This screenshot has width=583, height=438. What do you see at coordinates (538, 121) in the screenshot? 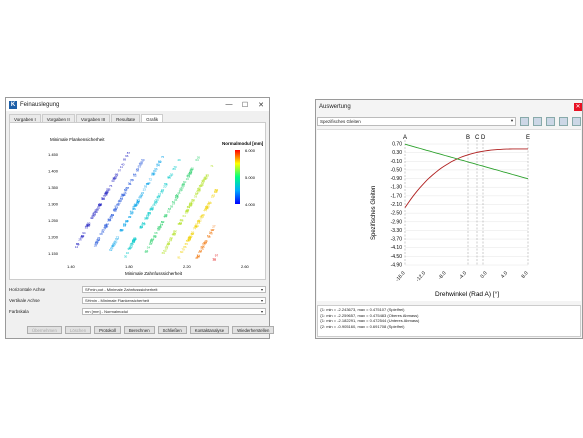
I see `print-icon` at bounding box center [538, 121].